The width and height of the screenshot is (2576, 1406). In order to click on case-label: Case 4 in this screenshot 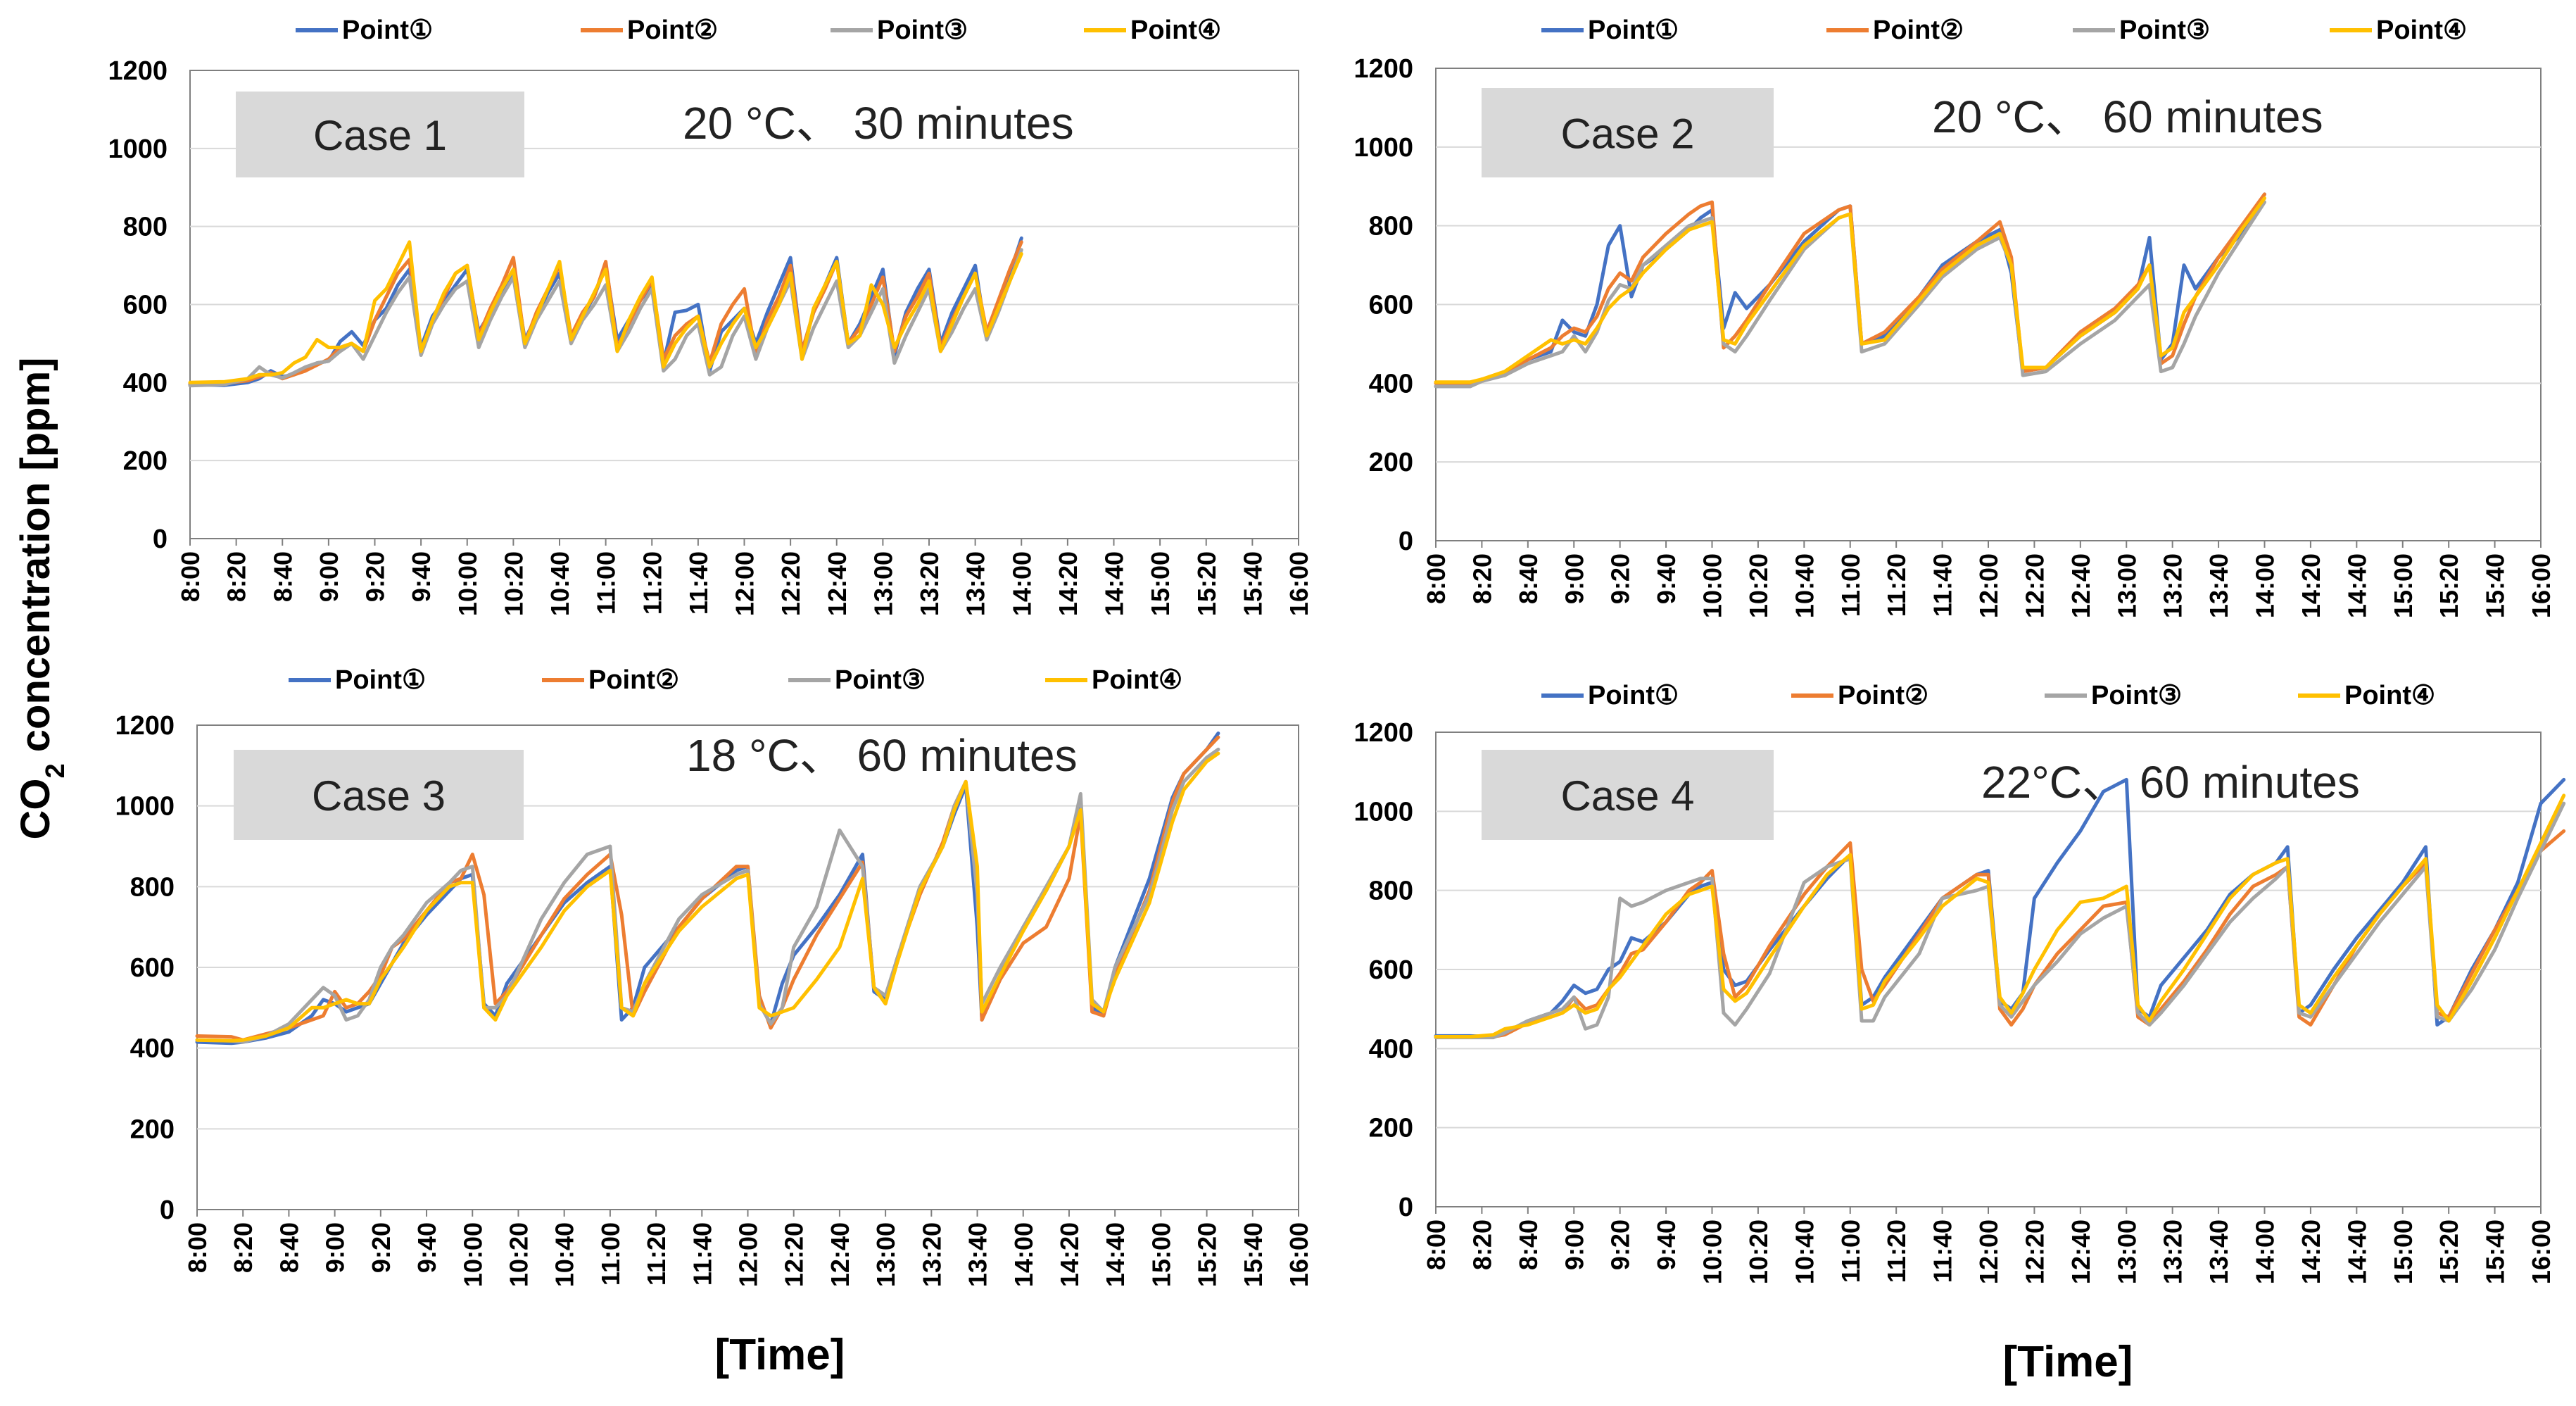, I will do `click(1627, 796)`.